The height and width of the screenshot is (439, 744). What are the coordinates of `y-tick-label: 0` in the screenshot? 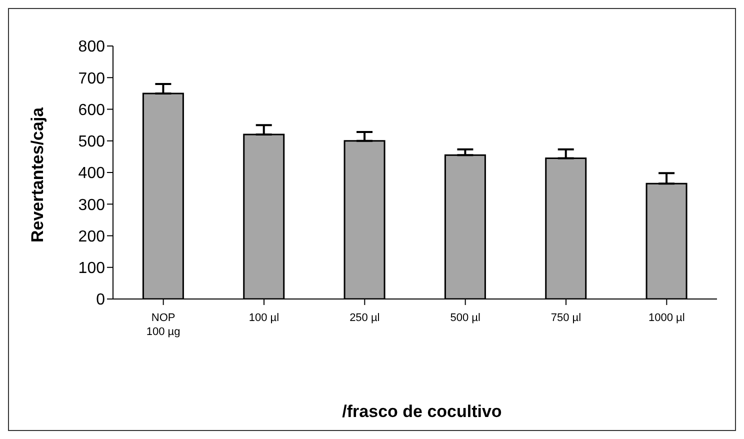 It's located at (101, 300).